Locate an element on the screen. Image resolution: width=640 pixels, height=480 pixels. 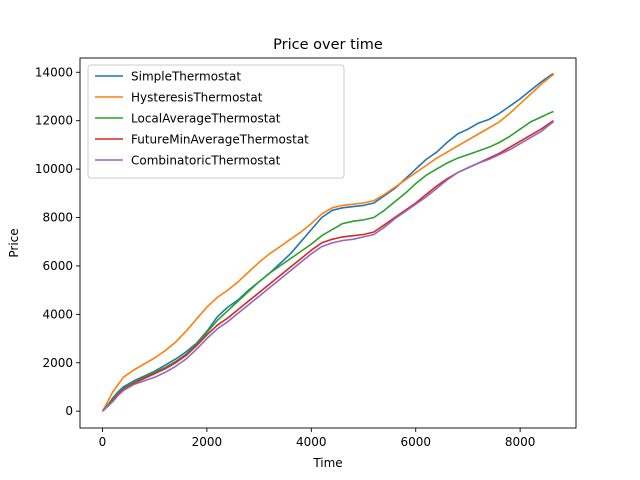
legend-label-2: LocalAverageThermostat is located at coordinates (206, 119).